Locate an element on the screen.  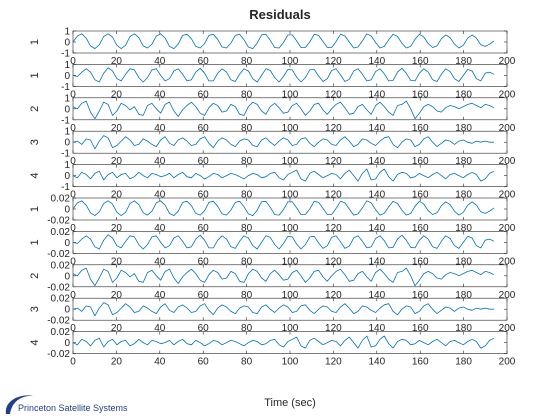
y-axis-label: 3 is located at coordinates (35, 309).